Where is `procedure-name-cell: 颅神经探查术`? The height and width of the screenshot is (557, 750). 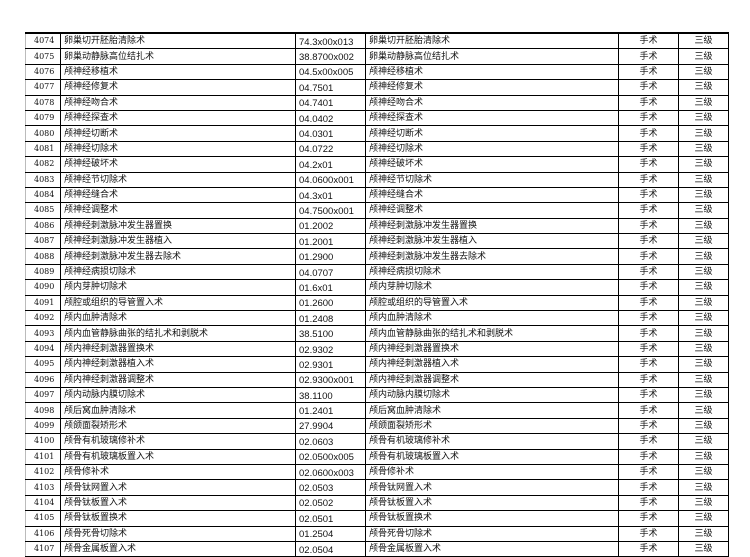
procedure-name-cell: 颅神经探查术 is located at coordinates (178, 118).